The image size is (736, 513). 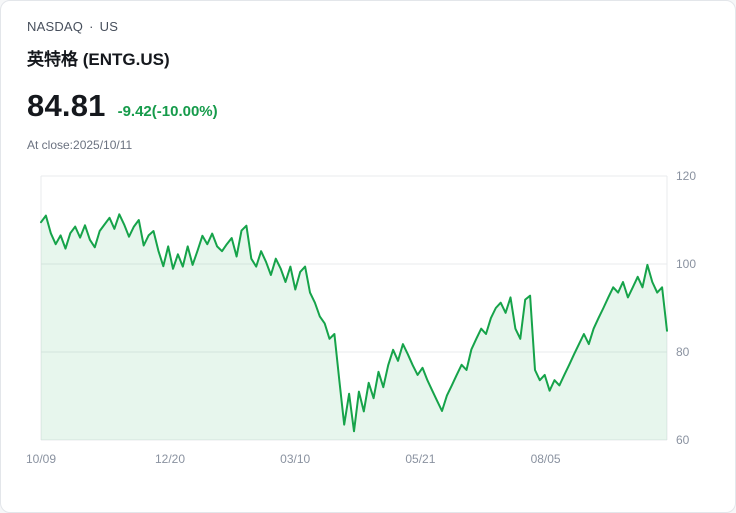 What do you see at coordinates (686, 264) in the screenshot?
I see `svg-text: 100` at bounding box center [686, 264].